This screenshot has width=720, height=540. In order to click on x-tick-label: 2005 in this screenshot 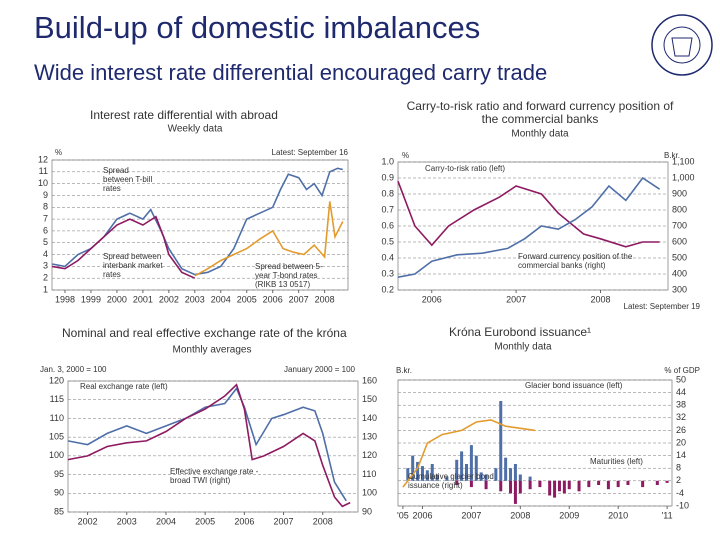, I will do `click(205, 521)`.